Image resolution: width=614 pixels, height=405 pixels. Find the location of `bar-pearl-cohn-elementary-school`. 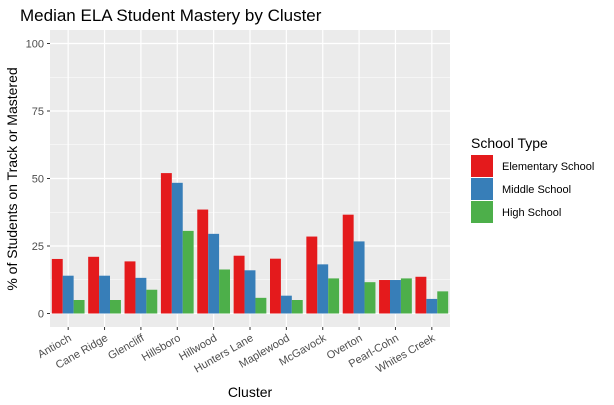

bar-pearl-cohn-elementary-school is located at coordinates (384, 297).